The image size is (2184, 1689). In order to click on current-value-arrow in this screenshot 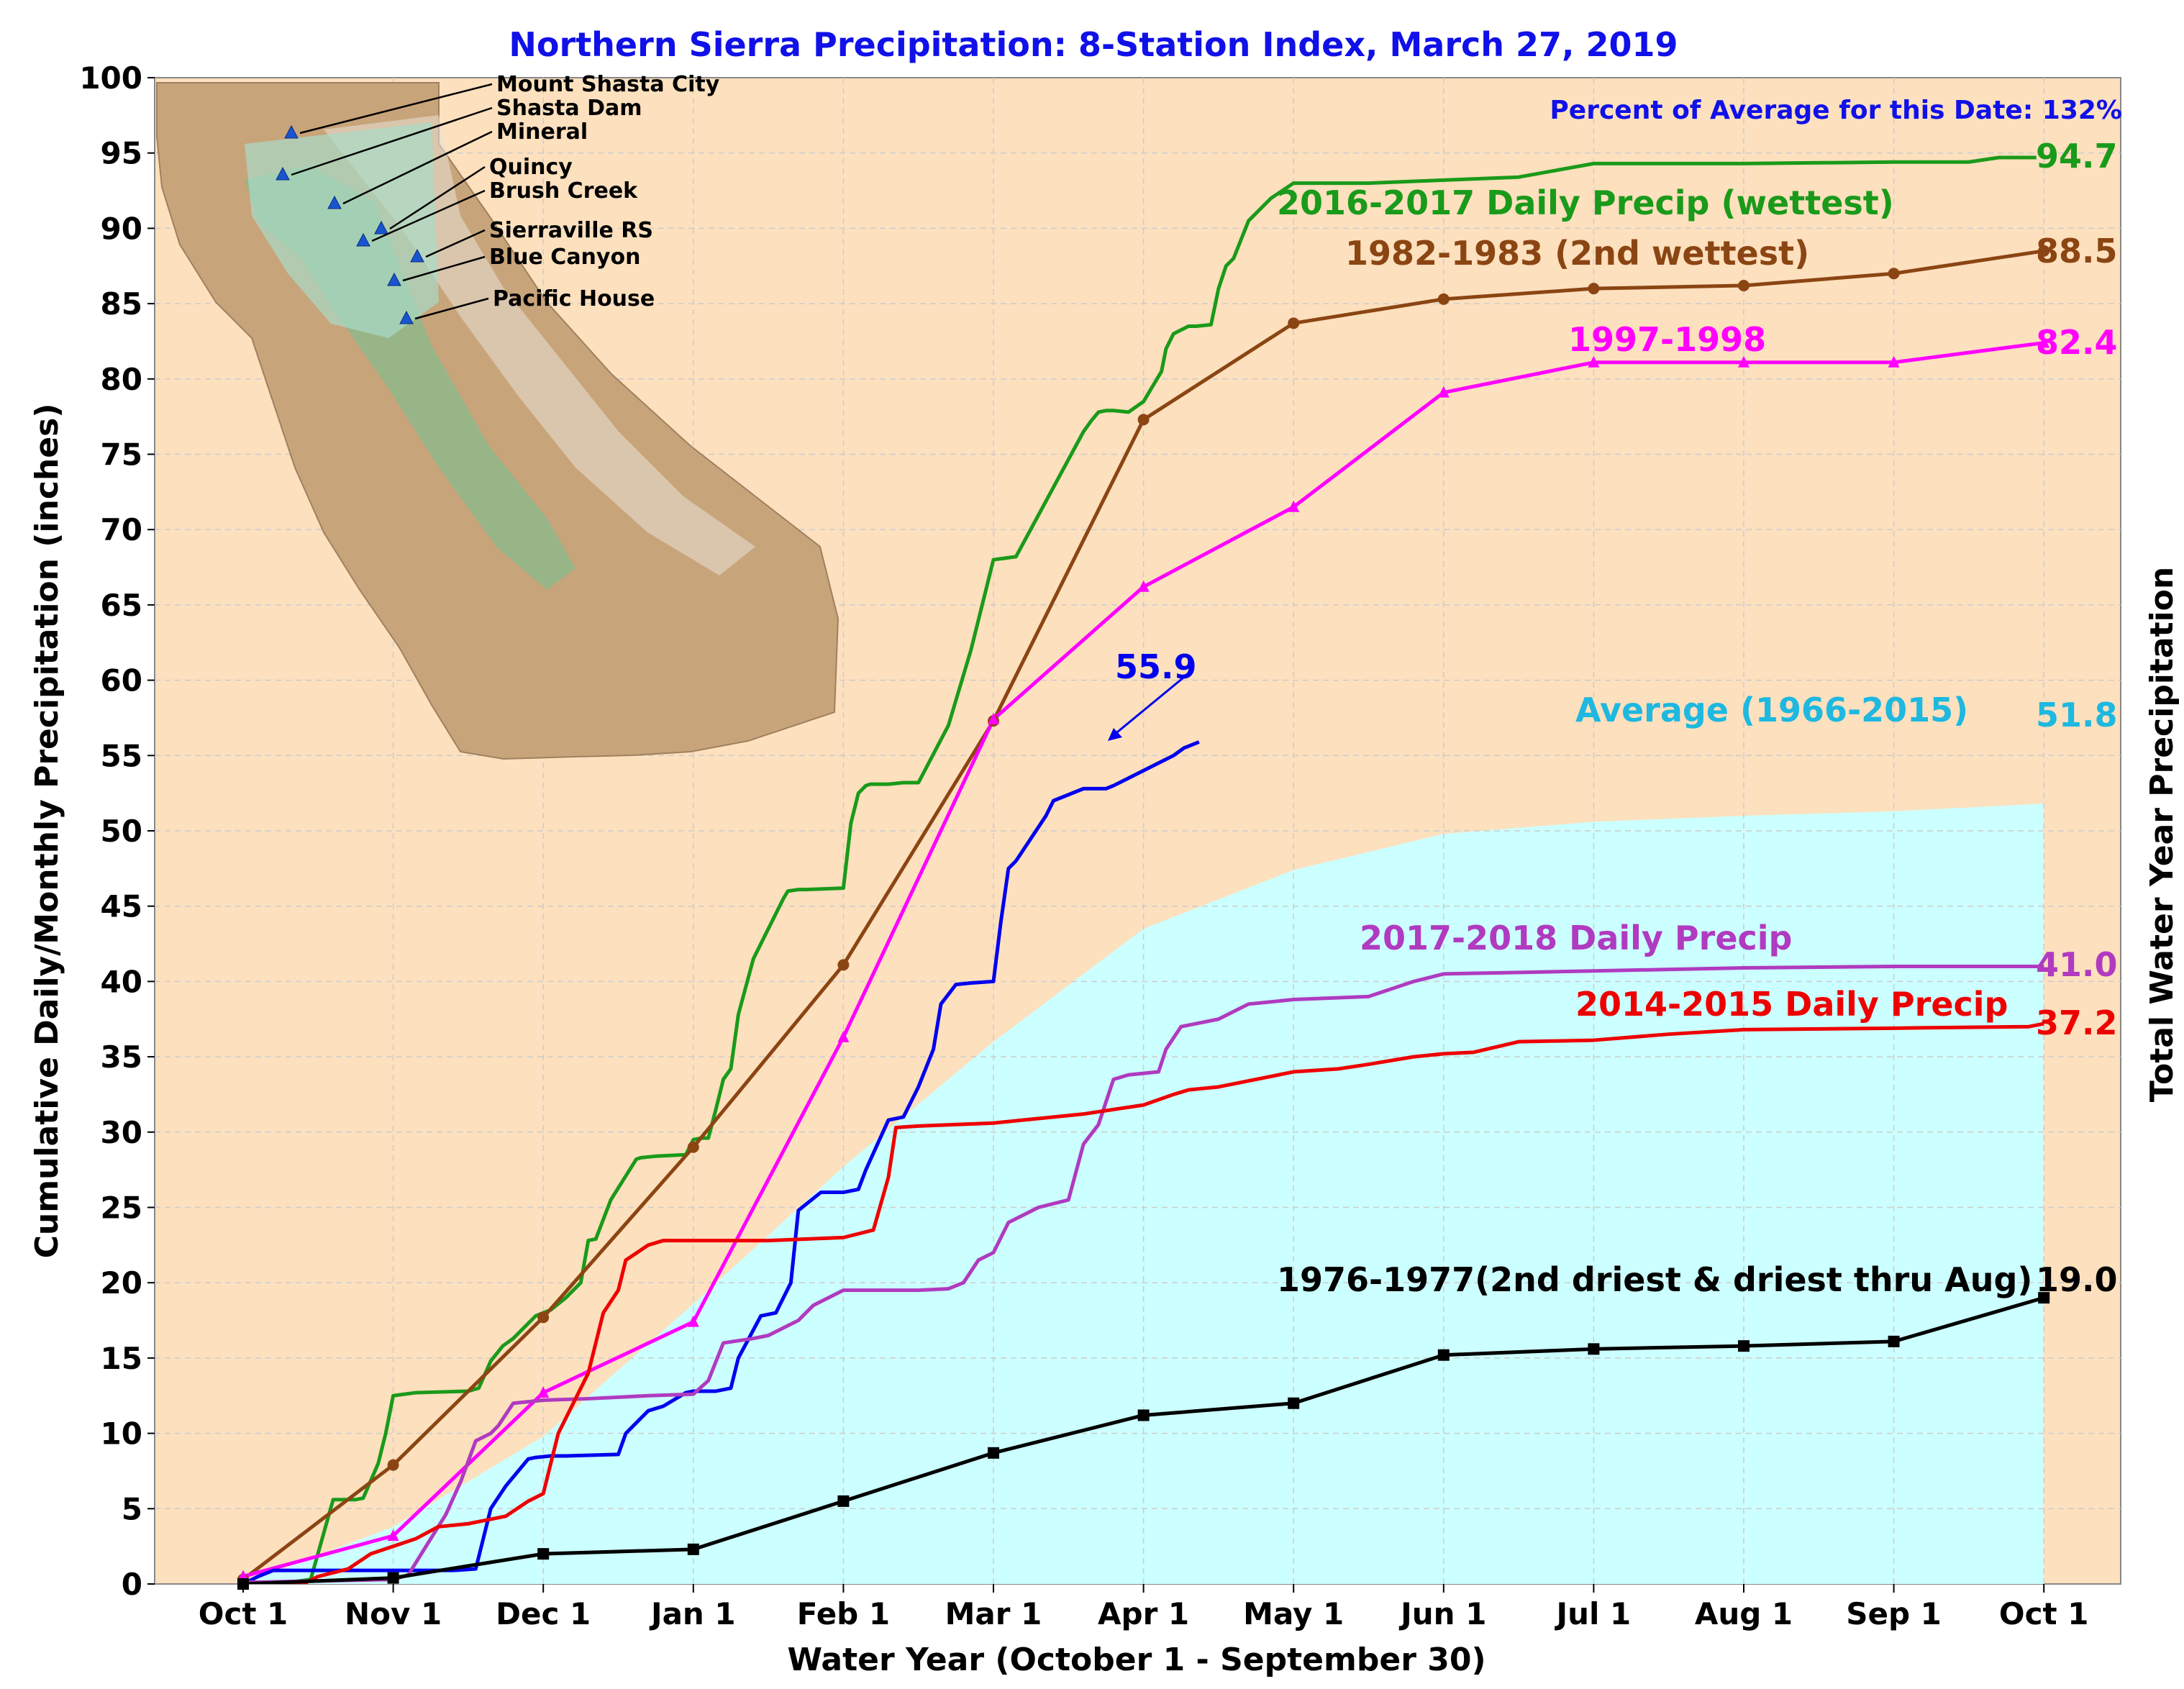, I will do `click(1150, 705)`.